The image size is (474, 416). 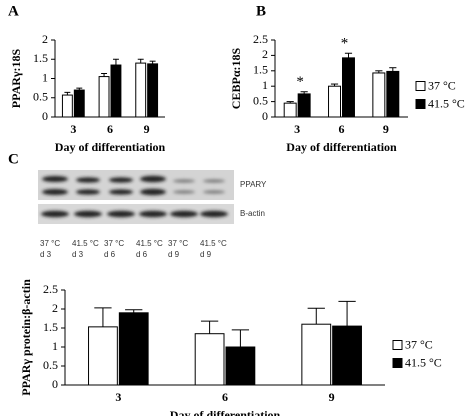 I want to click on y-axis-label: CEBPα:18S, so click(x=236, y=78).